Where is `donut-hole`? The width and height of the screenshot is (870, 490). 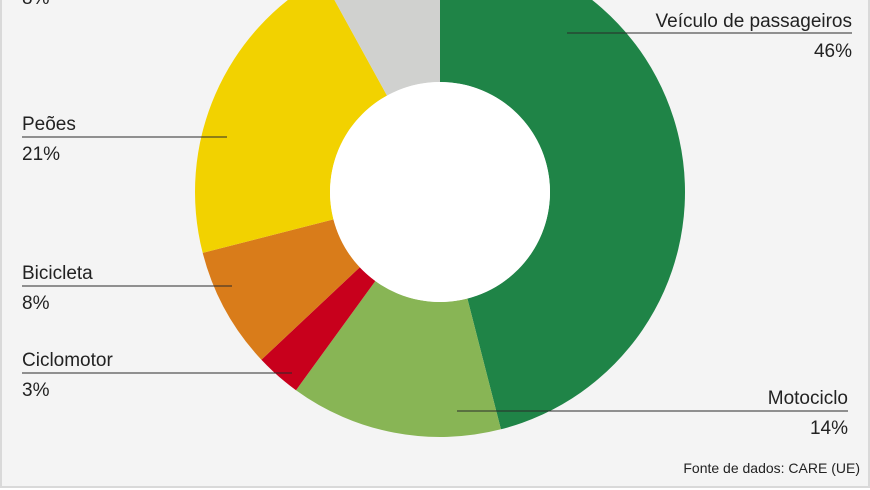 donut-hole is located at coordinates (440, 192).